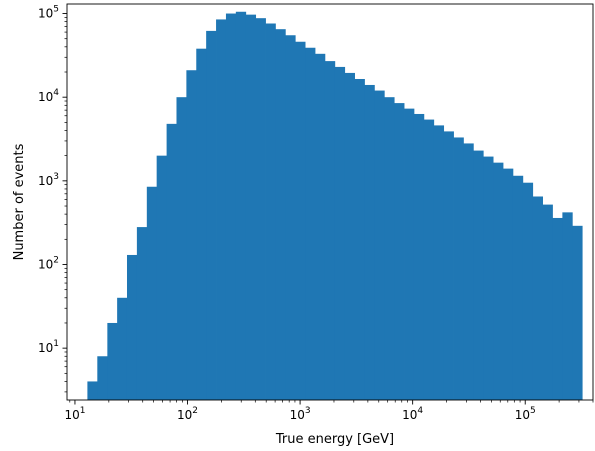 This screenshot has height=451, width=595. I want to click on x-tick-label: 10¹, so click(74, 414).